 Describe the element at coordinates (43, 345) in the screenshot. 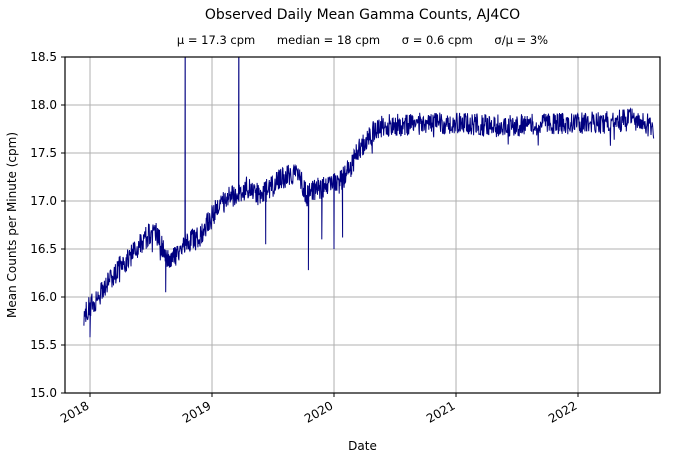

I see `y-tick-label: 15.5` at that location.